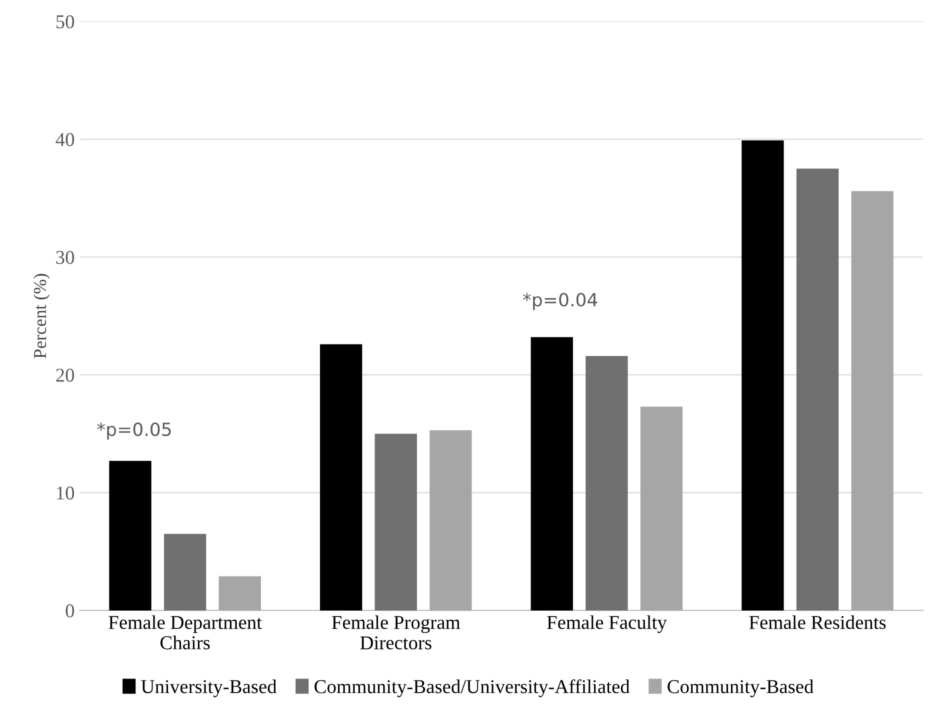  I want to click on legend-label: Community-Based/University-Affiliated, so click(472, 688).